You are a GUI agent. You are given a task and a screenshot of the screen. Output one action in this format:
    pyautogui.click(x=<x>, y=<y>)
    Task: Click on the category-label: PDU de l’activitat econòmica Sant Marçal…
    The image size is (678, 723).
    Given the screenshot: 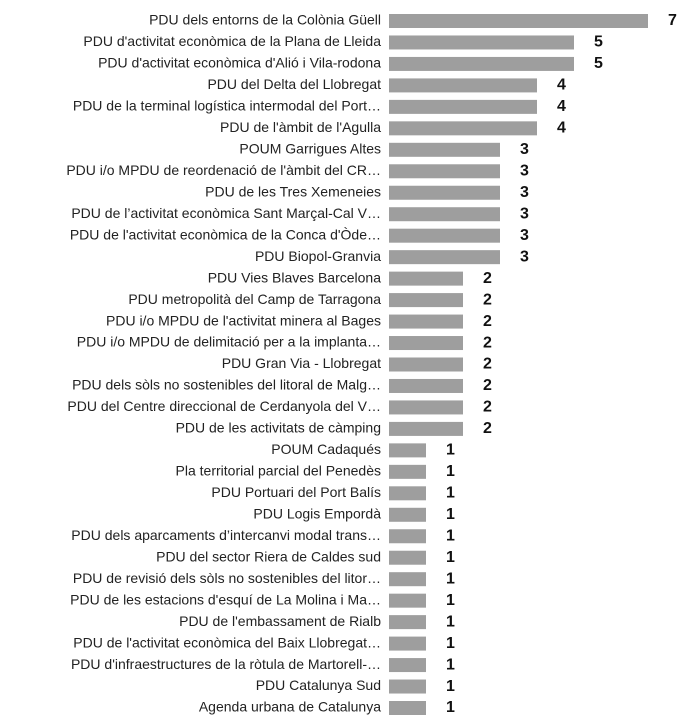 What is the action you would take?
    pyautogui.click(x=226, y=213)
    